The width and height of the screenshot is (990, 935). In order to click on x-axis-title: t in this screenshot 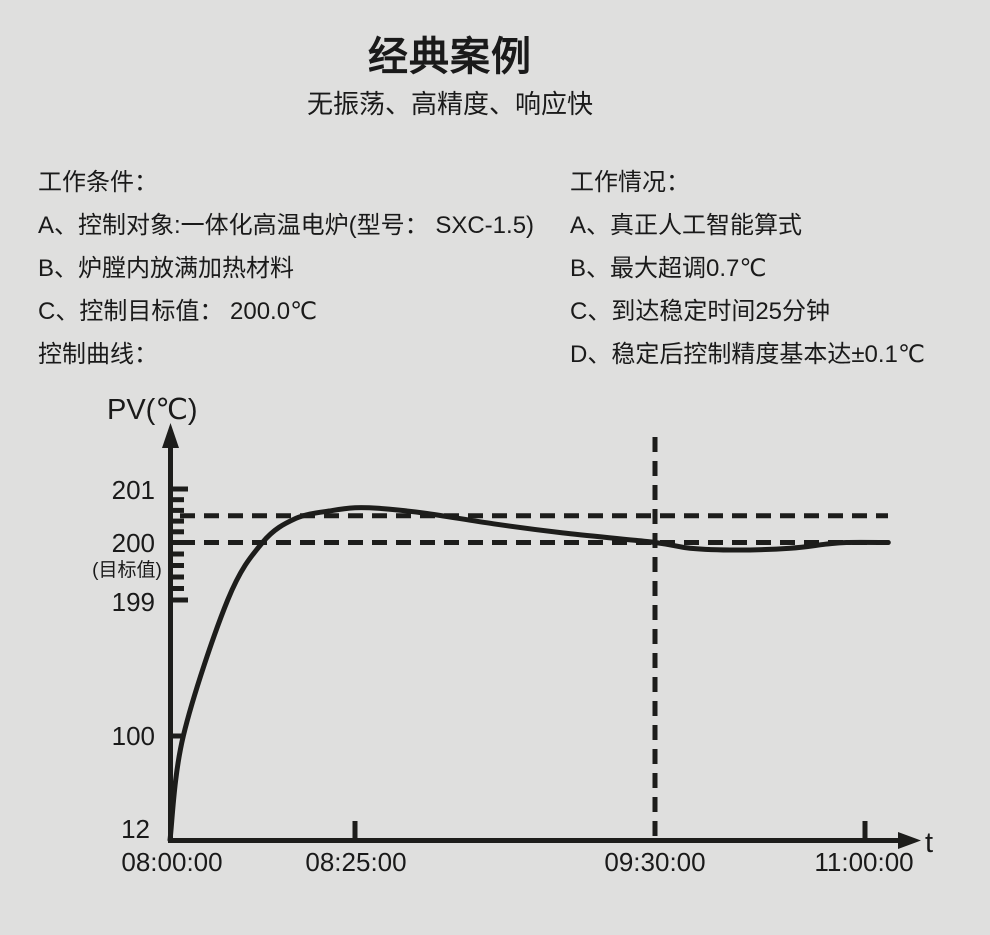, I will do `click(929, 843)`.